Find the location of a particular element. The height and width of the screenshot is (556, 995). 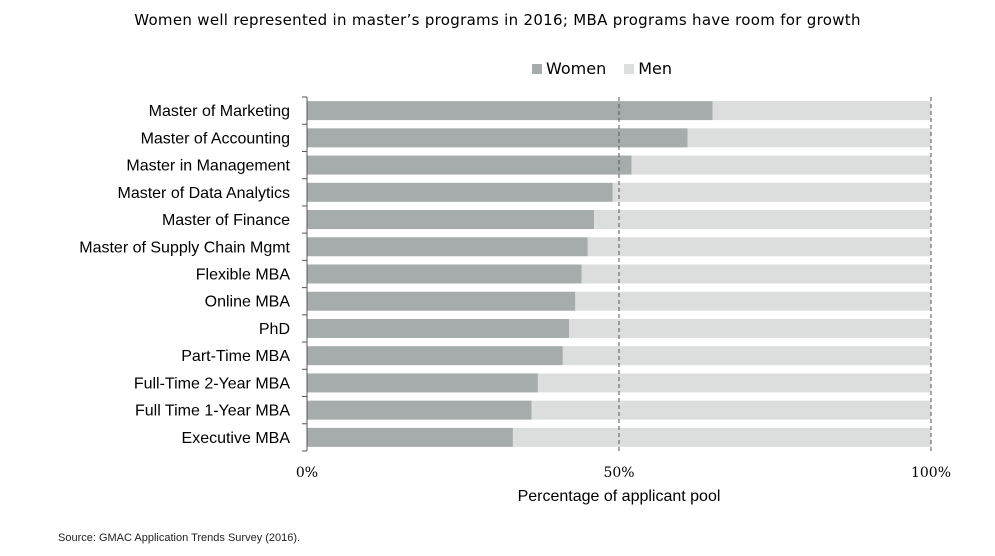

category-label-1: Master of Accounting is located at coordinates (215, 138).